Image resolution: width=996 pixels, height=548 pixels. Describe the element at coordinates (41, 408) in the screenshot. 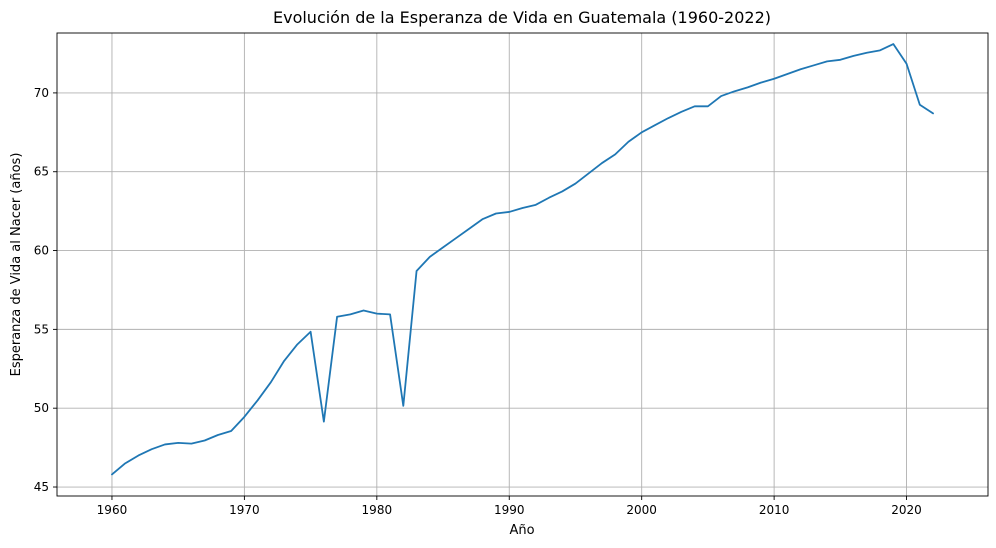

I see `y-tick-label: 50` at that location.